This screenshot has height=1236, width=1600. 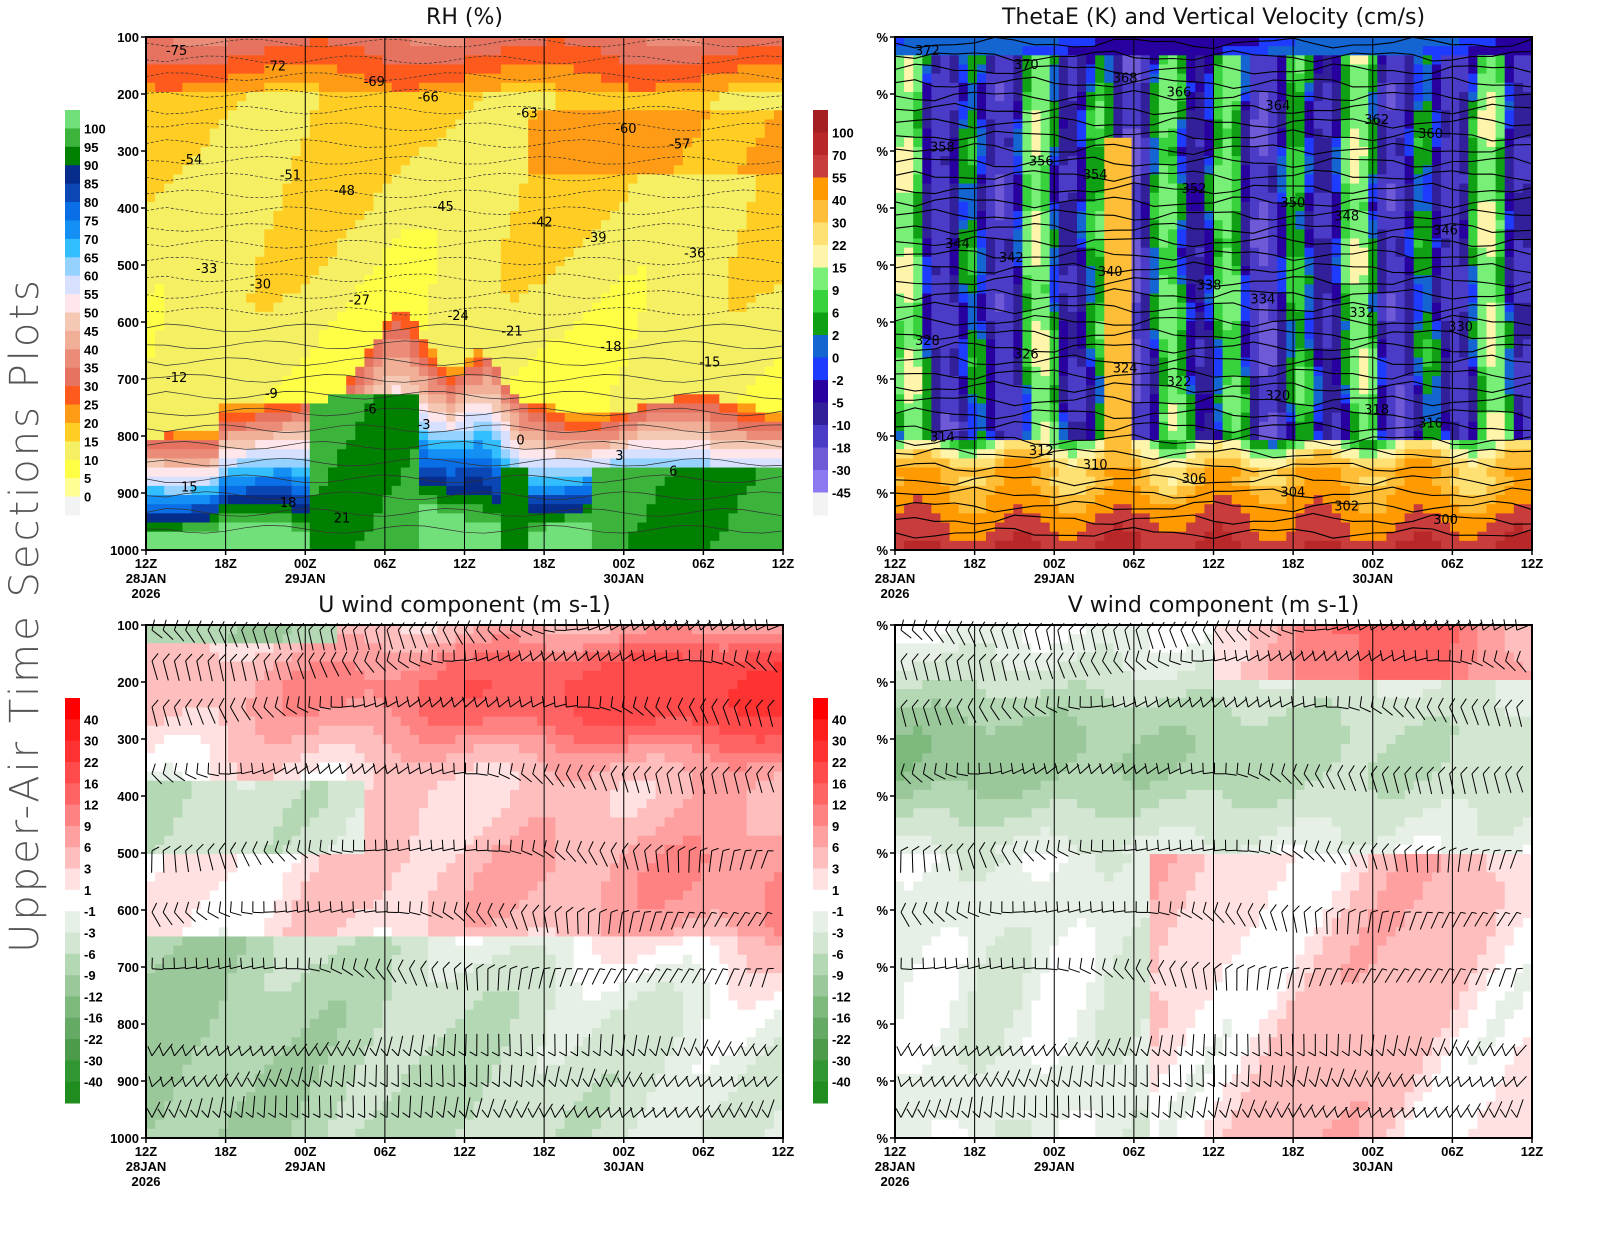 What do you see at coordinates (520, 441) in the screenshot?
I see `contour-label: 0` at bounding box center [520, 441].